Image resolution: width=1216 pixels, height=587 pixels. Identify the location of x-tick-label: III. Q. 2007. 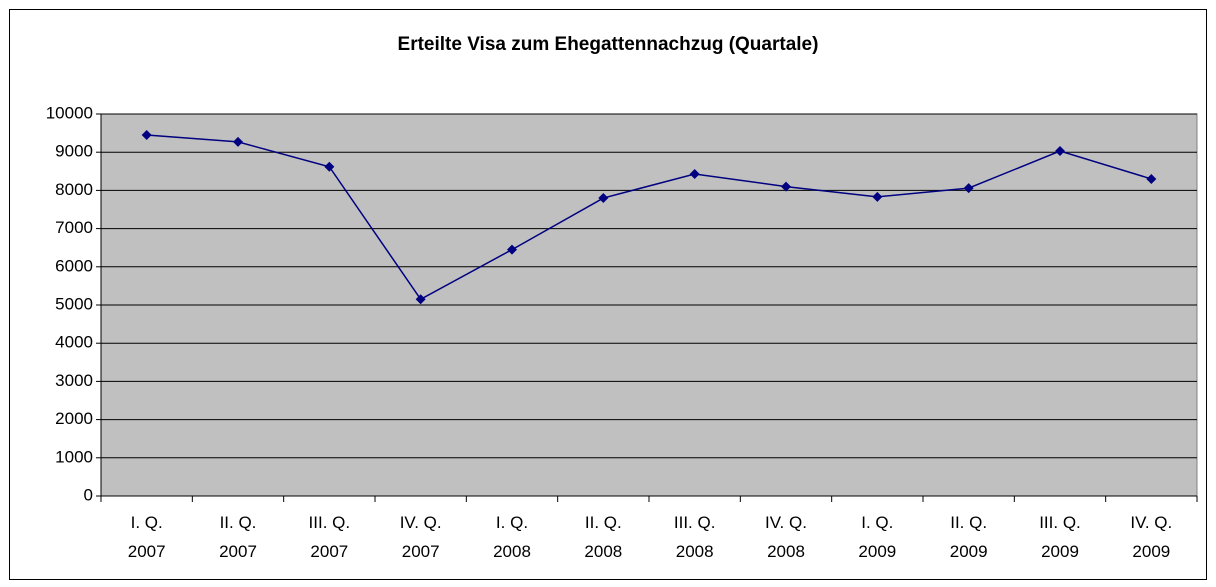
(329, 537).